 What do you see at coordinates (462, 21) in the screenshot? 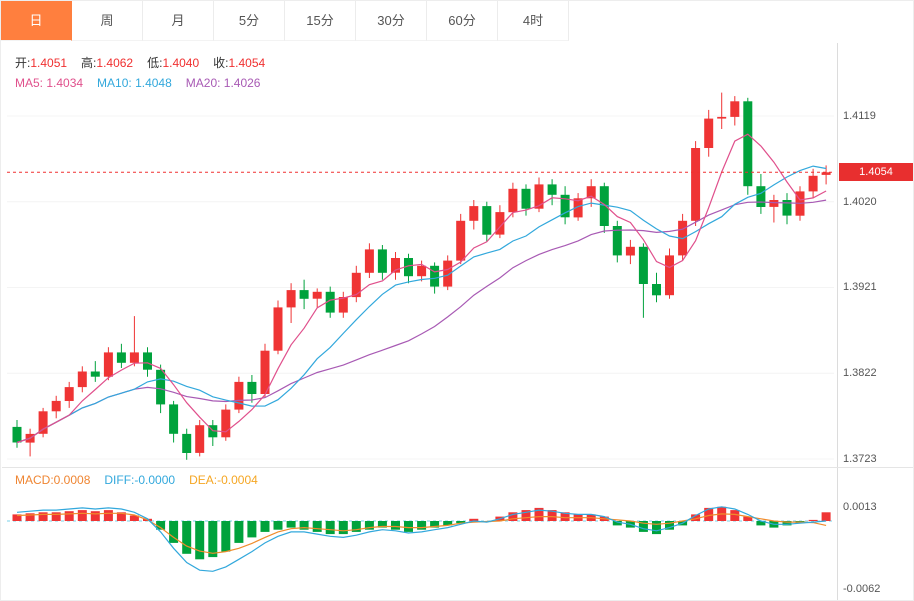
I see `tab-60min: 60分` at bounding box center [462, 21].